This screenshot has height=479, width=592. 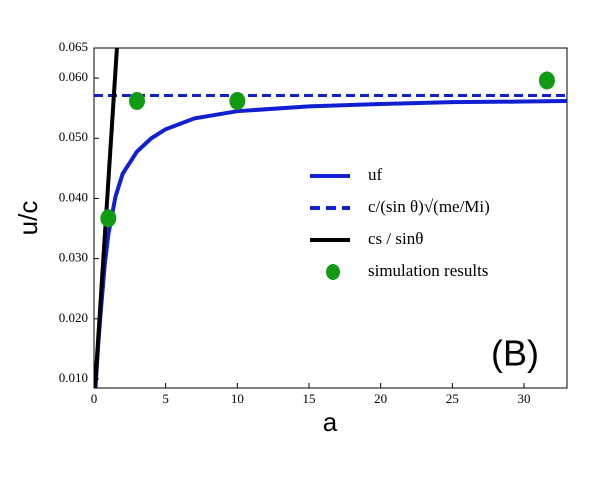 I want to click on y-tick-label: 0.060, so click(x=73, y=76).